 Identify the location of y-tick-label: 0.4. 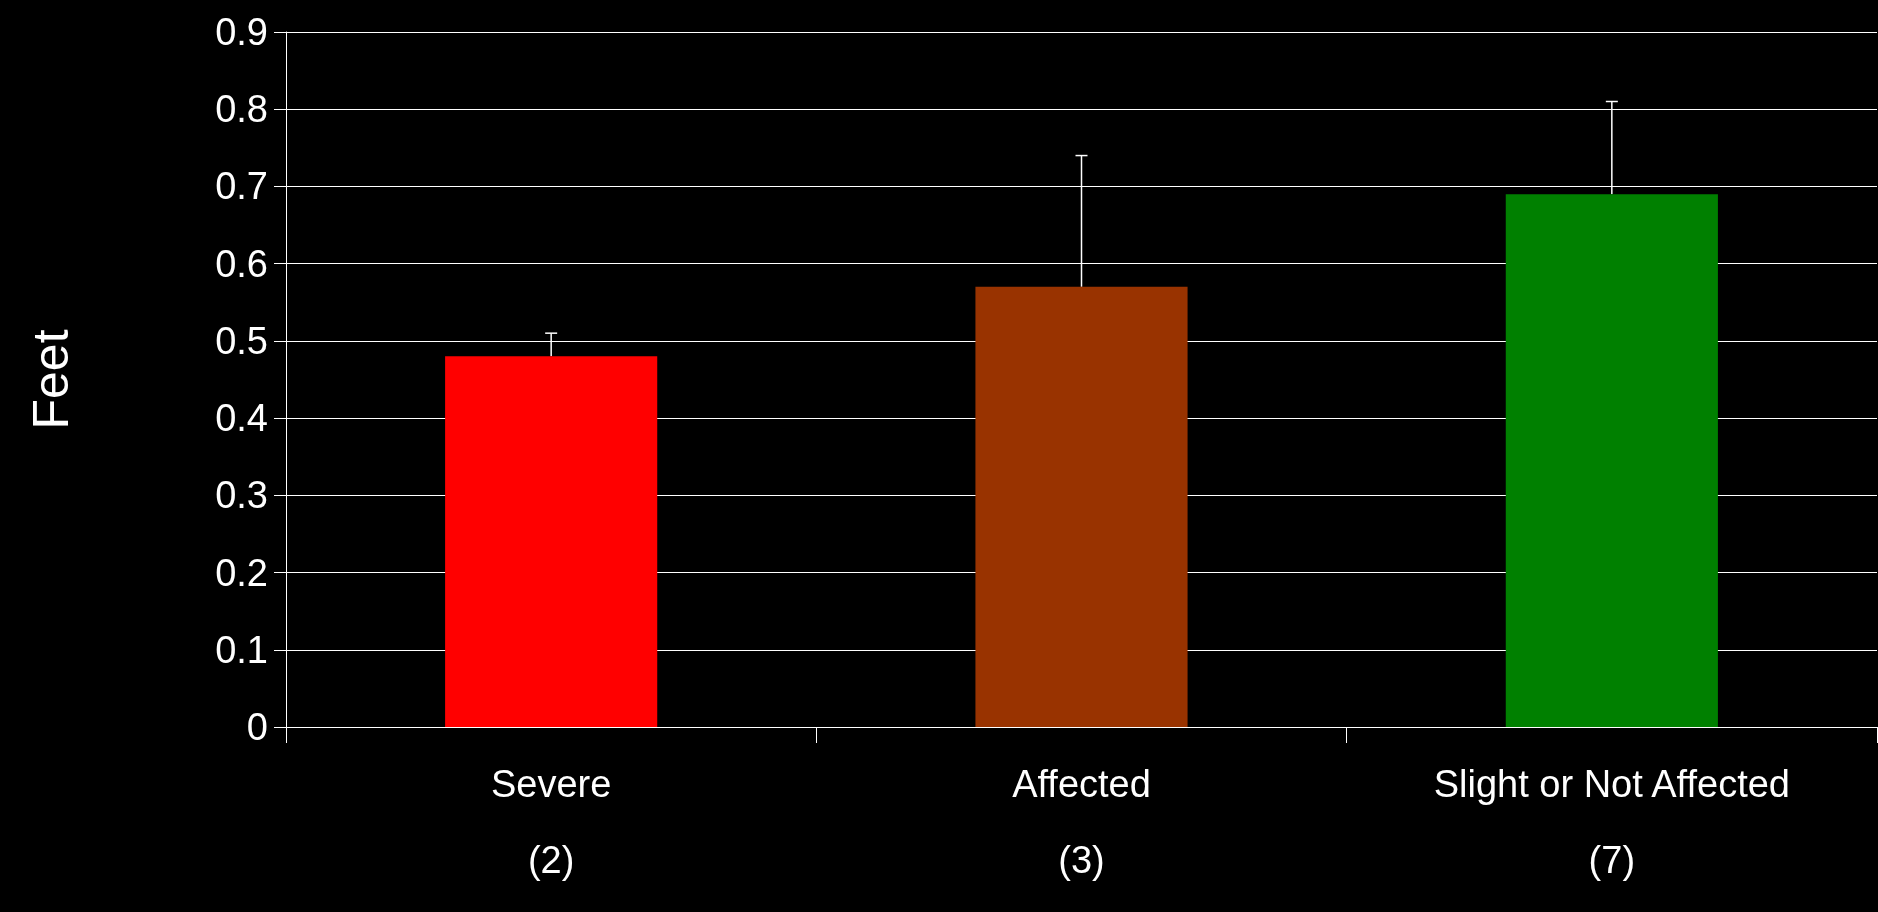
(241, 418).